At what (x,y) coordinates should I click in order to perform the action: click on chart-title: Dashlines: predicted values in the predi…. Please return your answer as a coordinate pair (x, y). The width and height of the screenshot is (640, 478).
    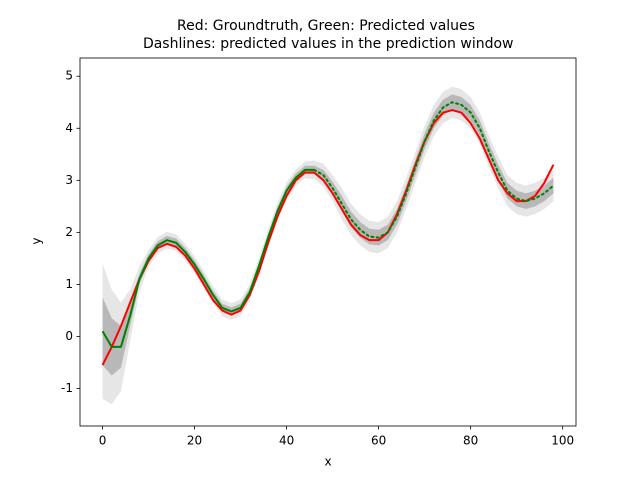
    Looking at the image, I should click on (326, 44).